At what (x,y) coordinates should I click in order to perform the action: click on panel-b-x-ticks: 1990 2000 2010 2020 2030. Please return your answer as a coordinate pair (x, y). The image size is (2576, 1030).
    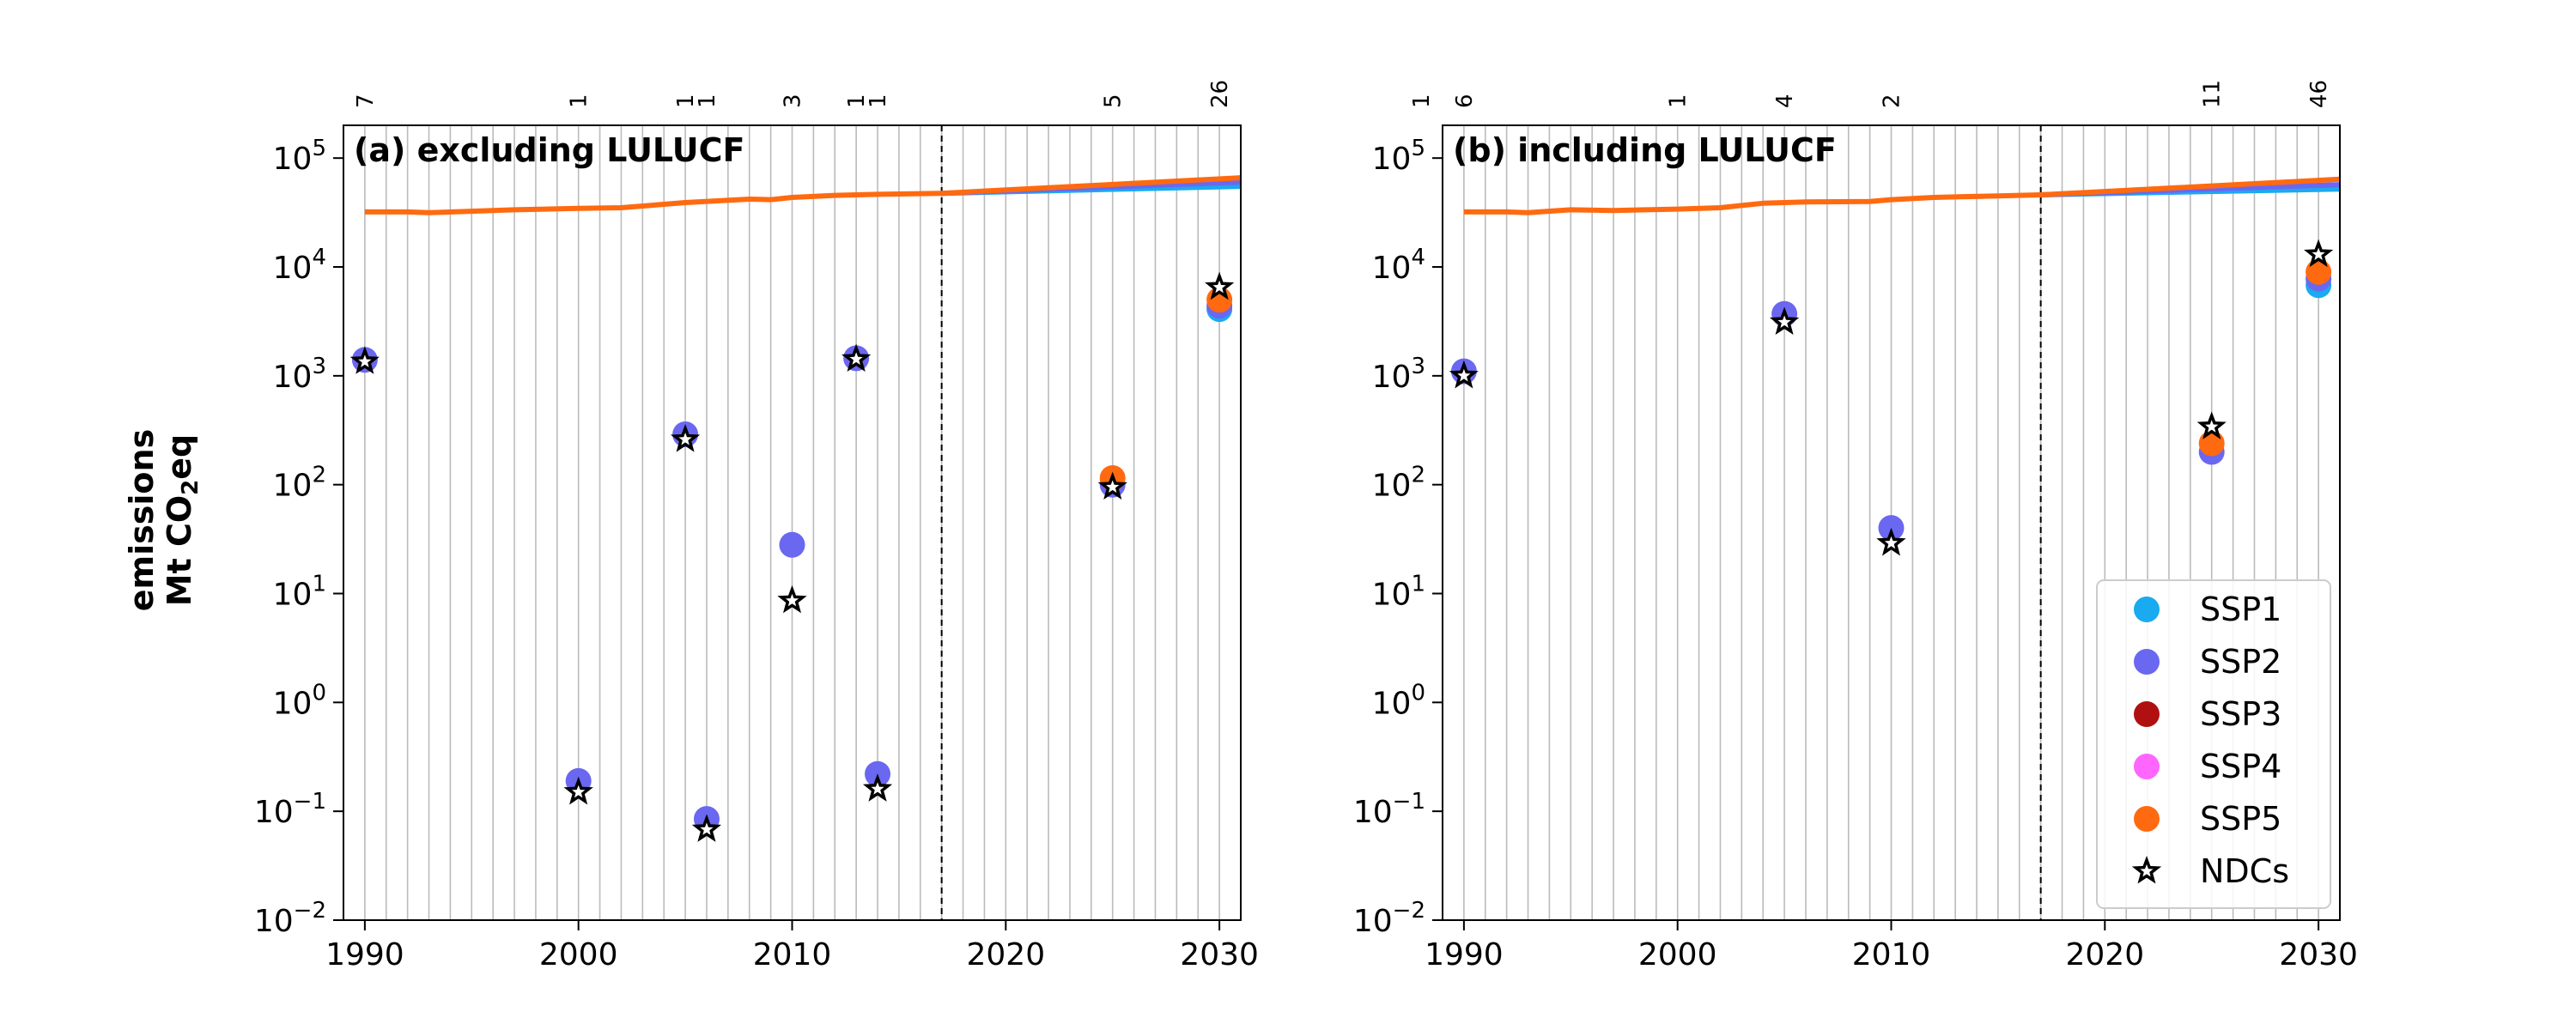
    Looking at the image, I should click on (1892, 946).